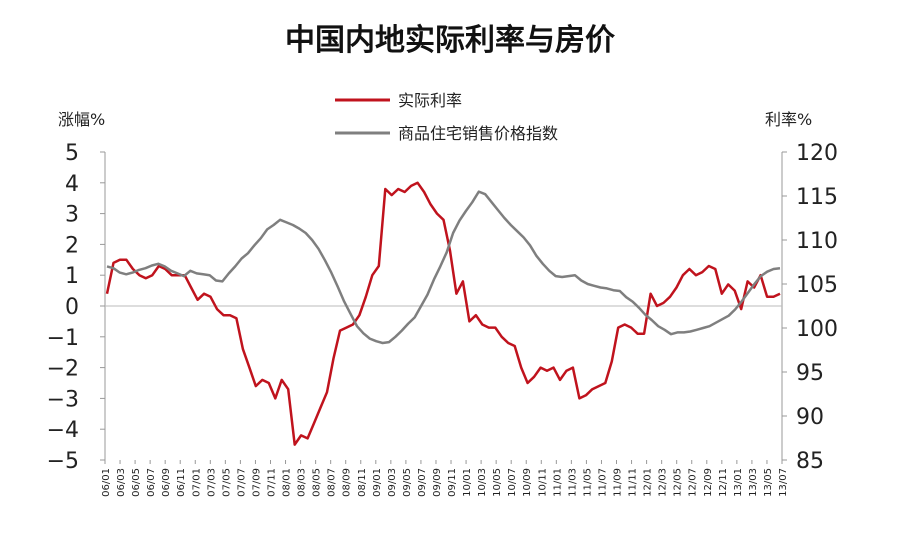  What do you see at coordinates (181, 482) in the screenshot?
I see `x-tick-label: 06/11` at bounding box center [181, 482].